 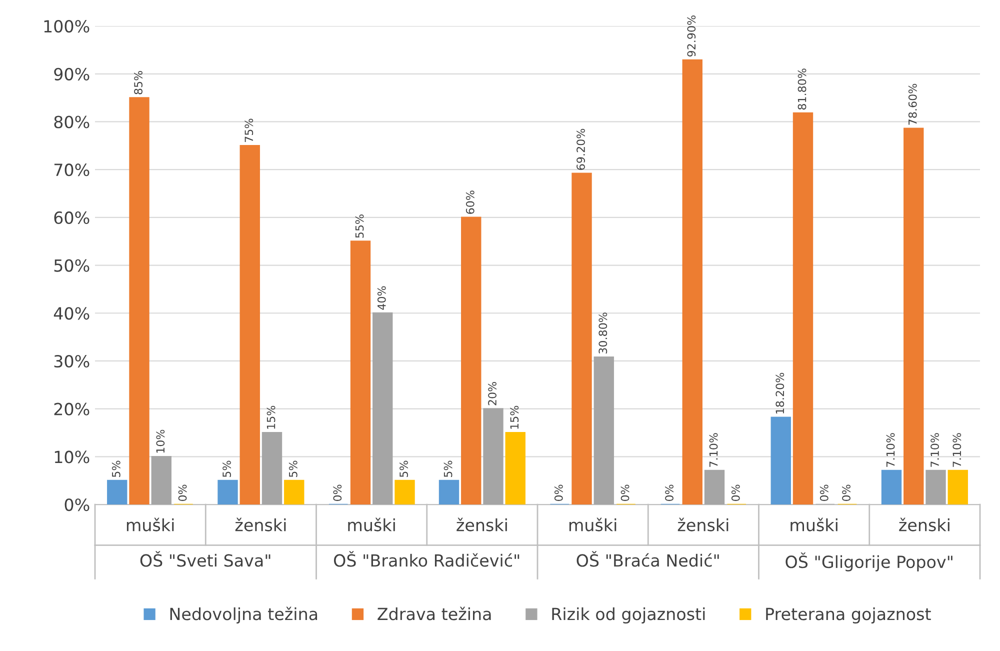 What do you see at coordinates (249, 130) in the screenshot?
I see `data-label: 75%` at bounding box center [249, 130].